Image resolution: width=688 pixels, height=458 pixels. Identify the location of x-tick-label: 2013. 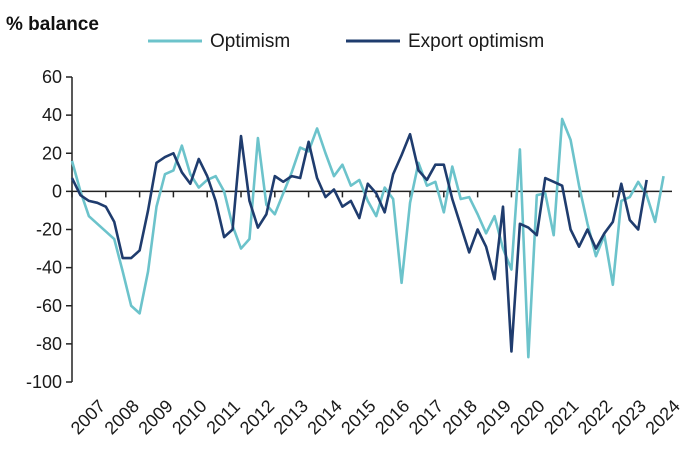
(291, 417).